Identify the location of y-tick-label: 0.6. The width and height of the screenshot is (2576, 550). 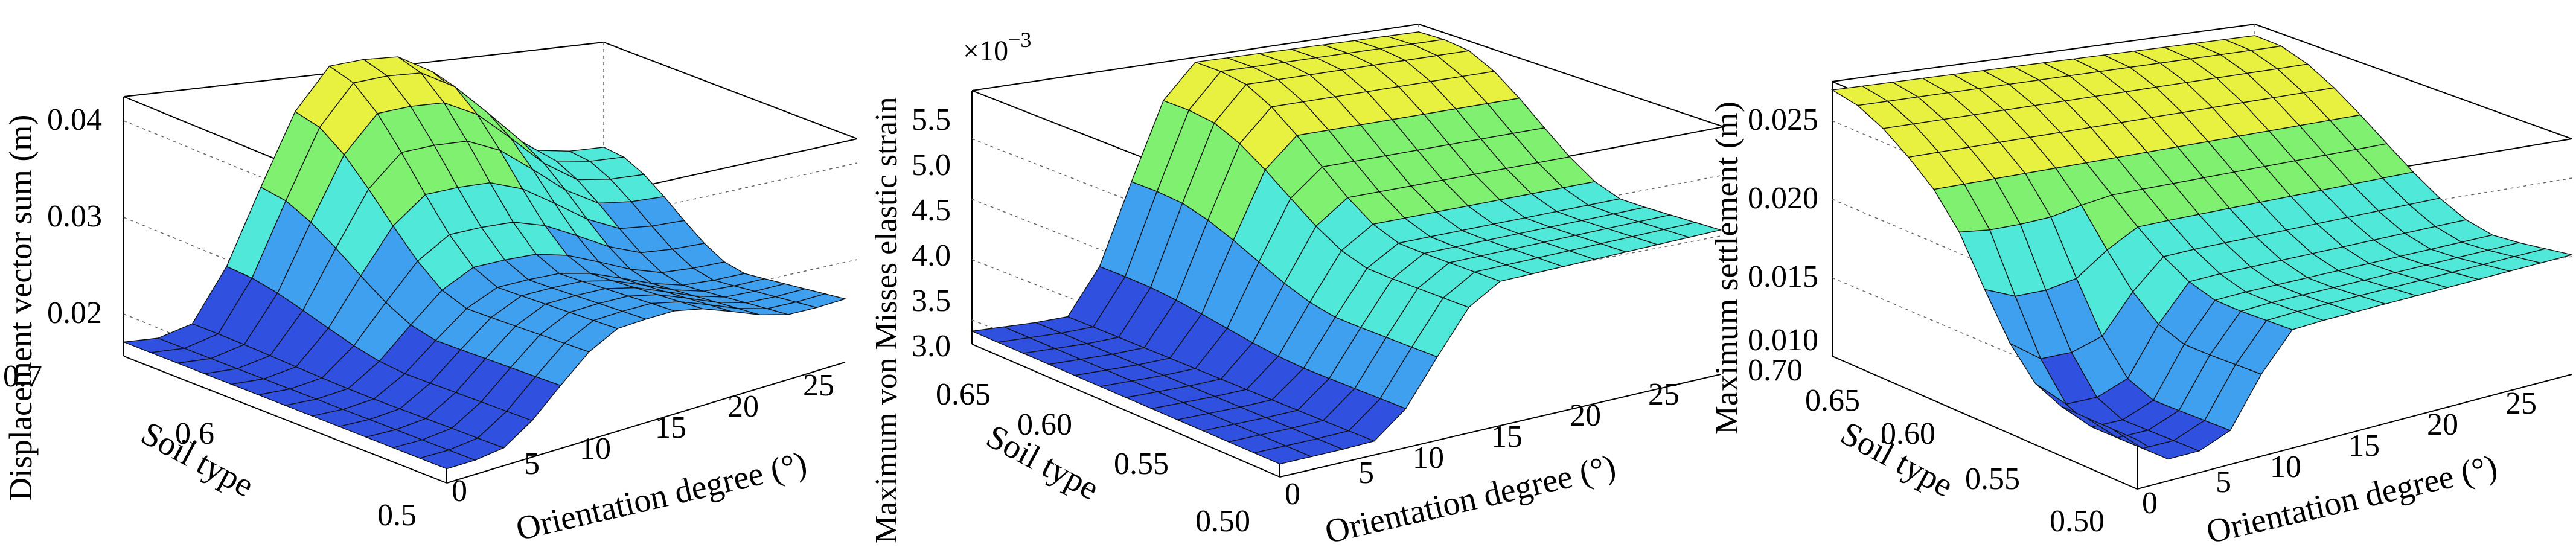
(194, 434).